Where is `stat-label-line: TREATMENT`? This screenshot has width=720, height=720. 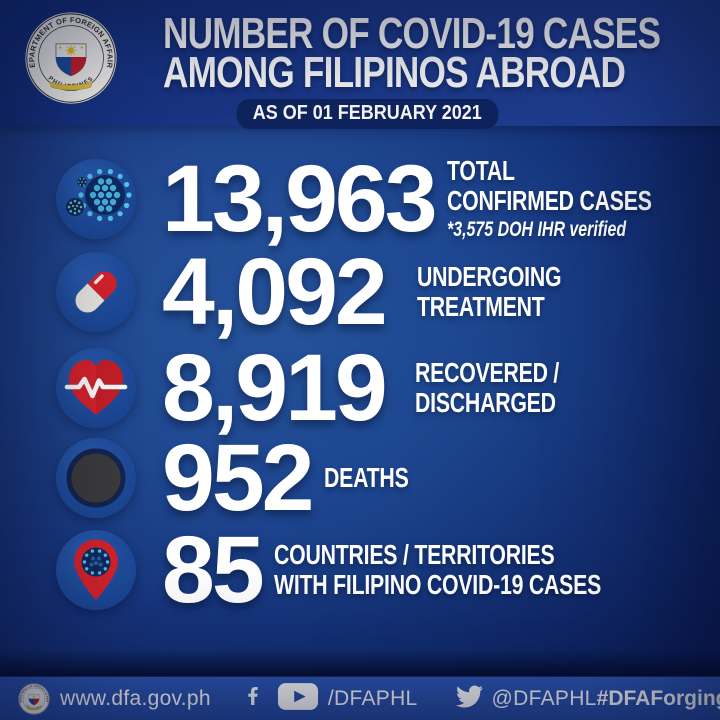
stat-label-line: TREATMENT is located at coordinates (480, 306).